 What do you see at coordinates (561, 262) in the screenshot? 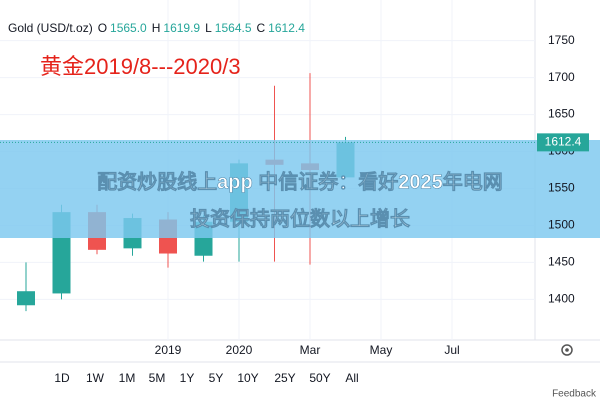
I see `y-tick-label: 1450` at bounding box center [561, 262].